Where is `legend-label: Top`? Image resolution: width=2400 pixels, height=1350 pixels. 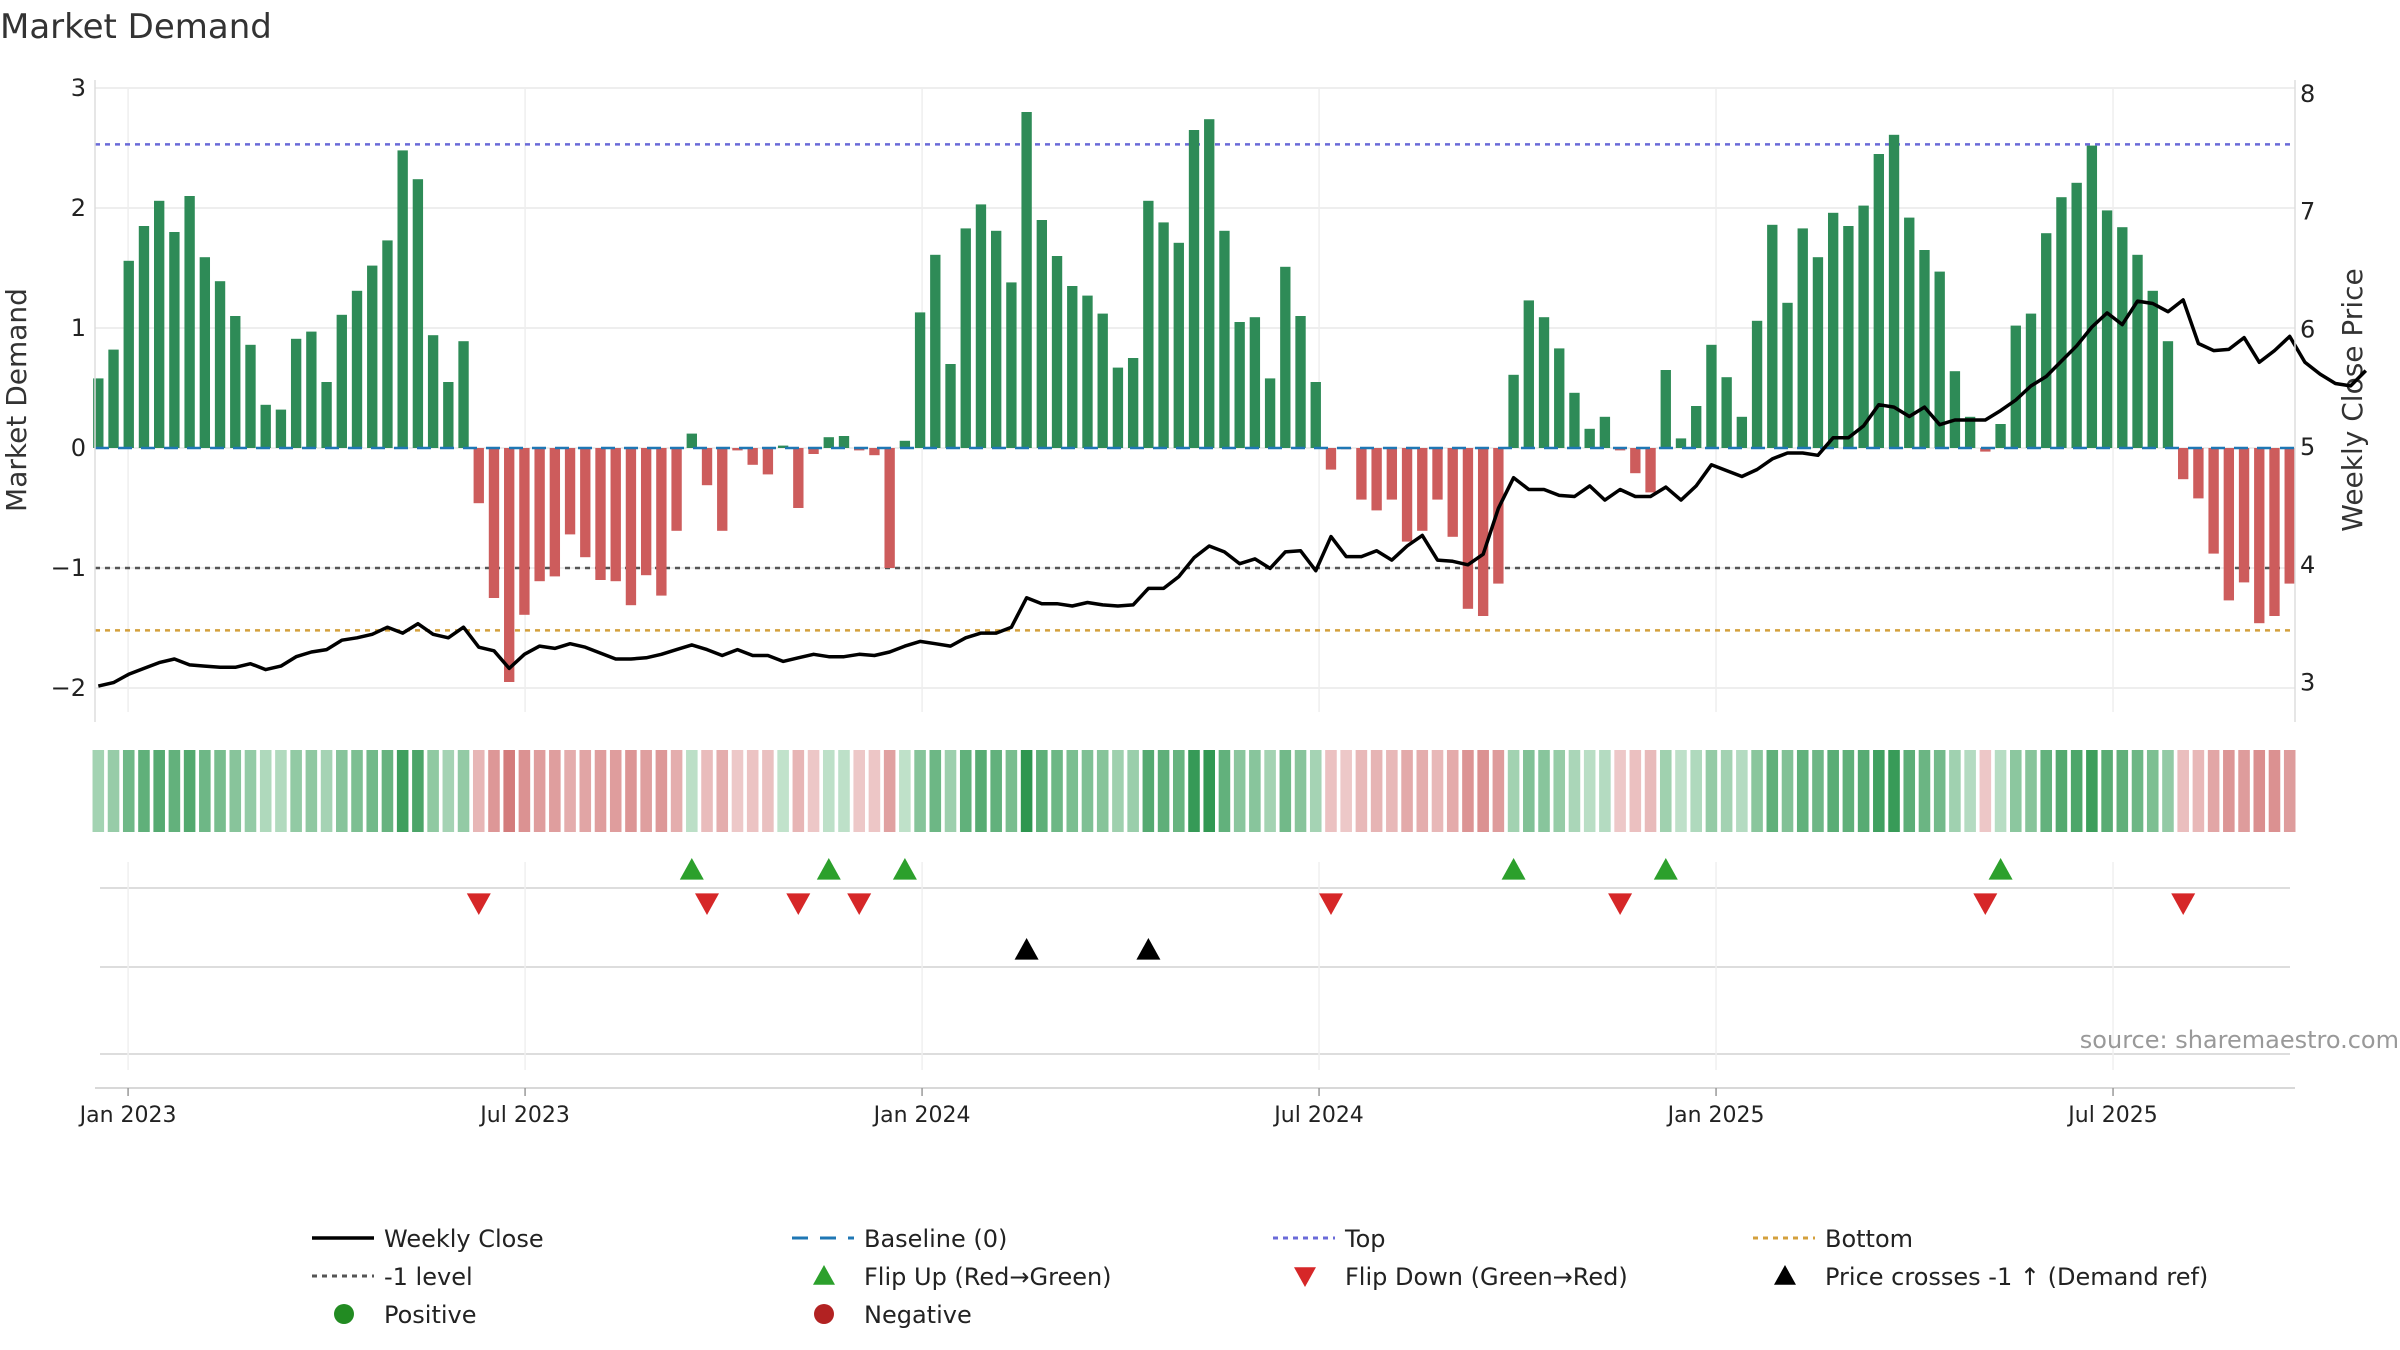 legend-label: Top is located at coordinates (1365, 1239).